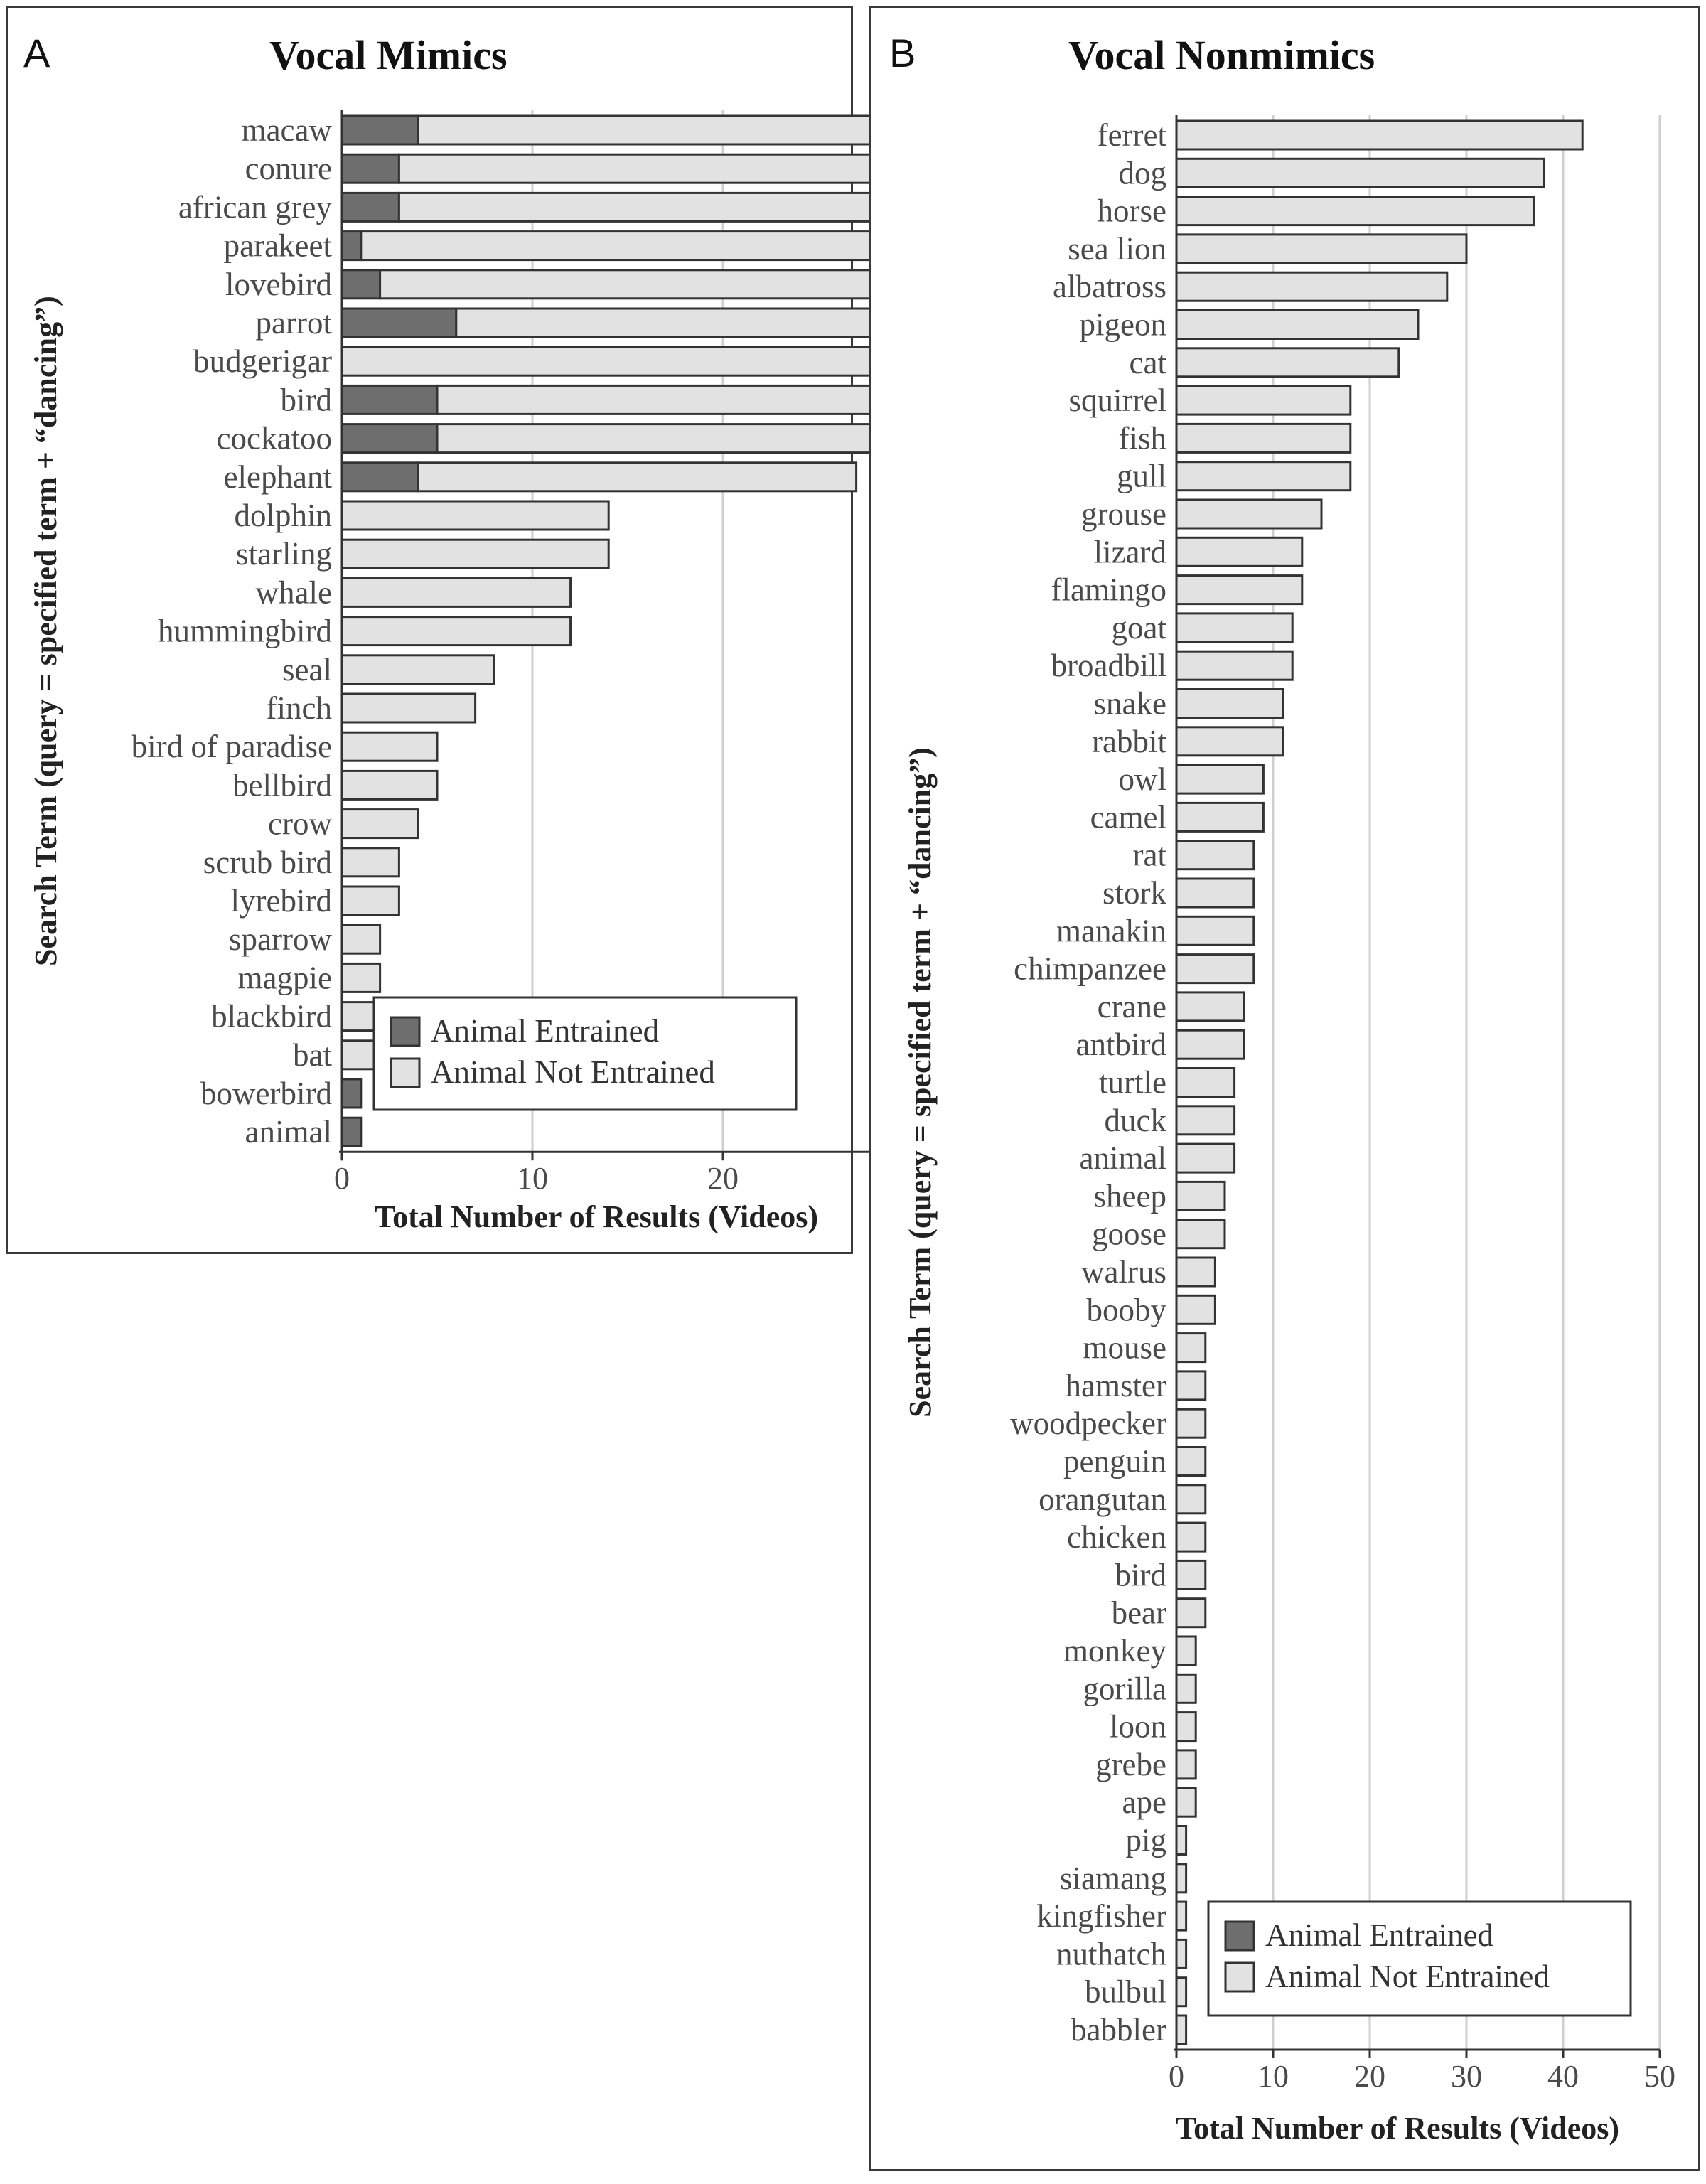 The image size is (1706, 2184). What do you see at coordinates (1117, 249) in the screenshot?
I see `category-label: sea lion` at bounding box center [1117, 249].